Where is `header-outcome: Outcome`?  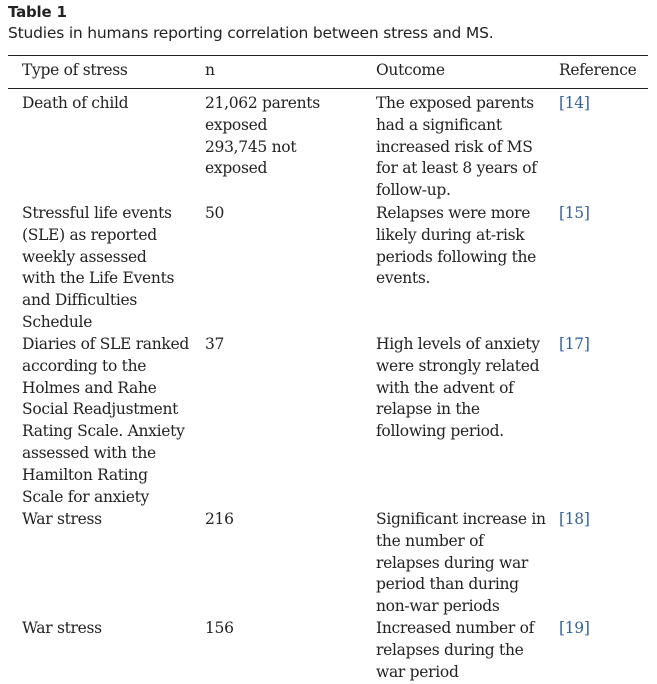
header-outcome: Outcome is located at coordinates (410, 70).